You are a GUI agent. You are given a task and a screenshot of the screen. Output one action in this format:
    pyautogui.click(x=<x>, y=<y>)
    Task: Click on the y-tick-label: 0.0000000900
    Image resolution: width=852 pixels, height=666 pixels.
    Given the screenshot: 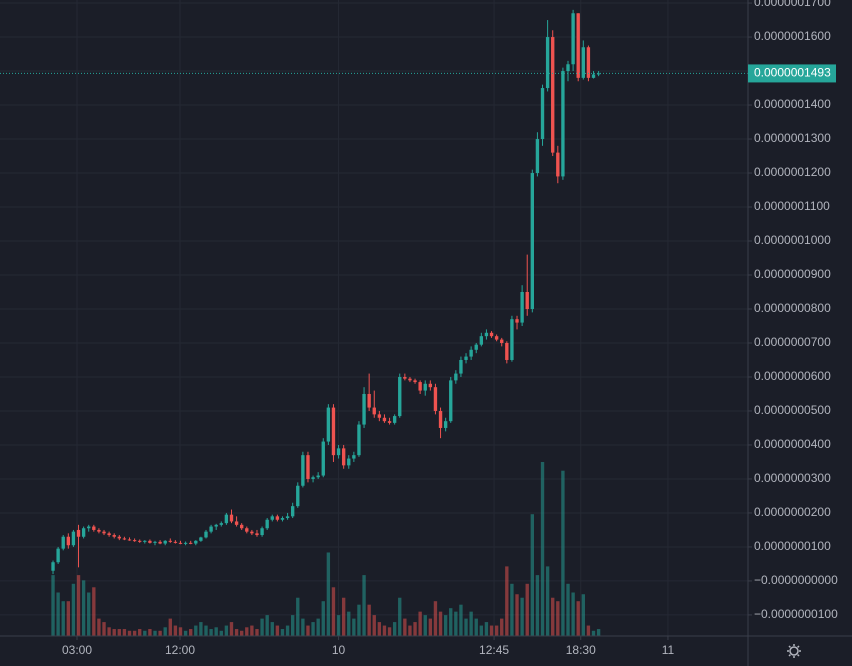 What is the action you would take?
    pyautogui.click(x=792, y=274)
    